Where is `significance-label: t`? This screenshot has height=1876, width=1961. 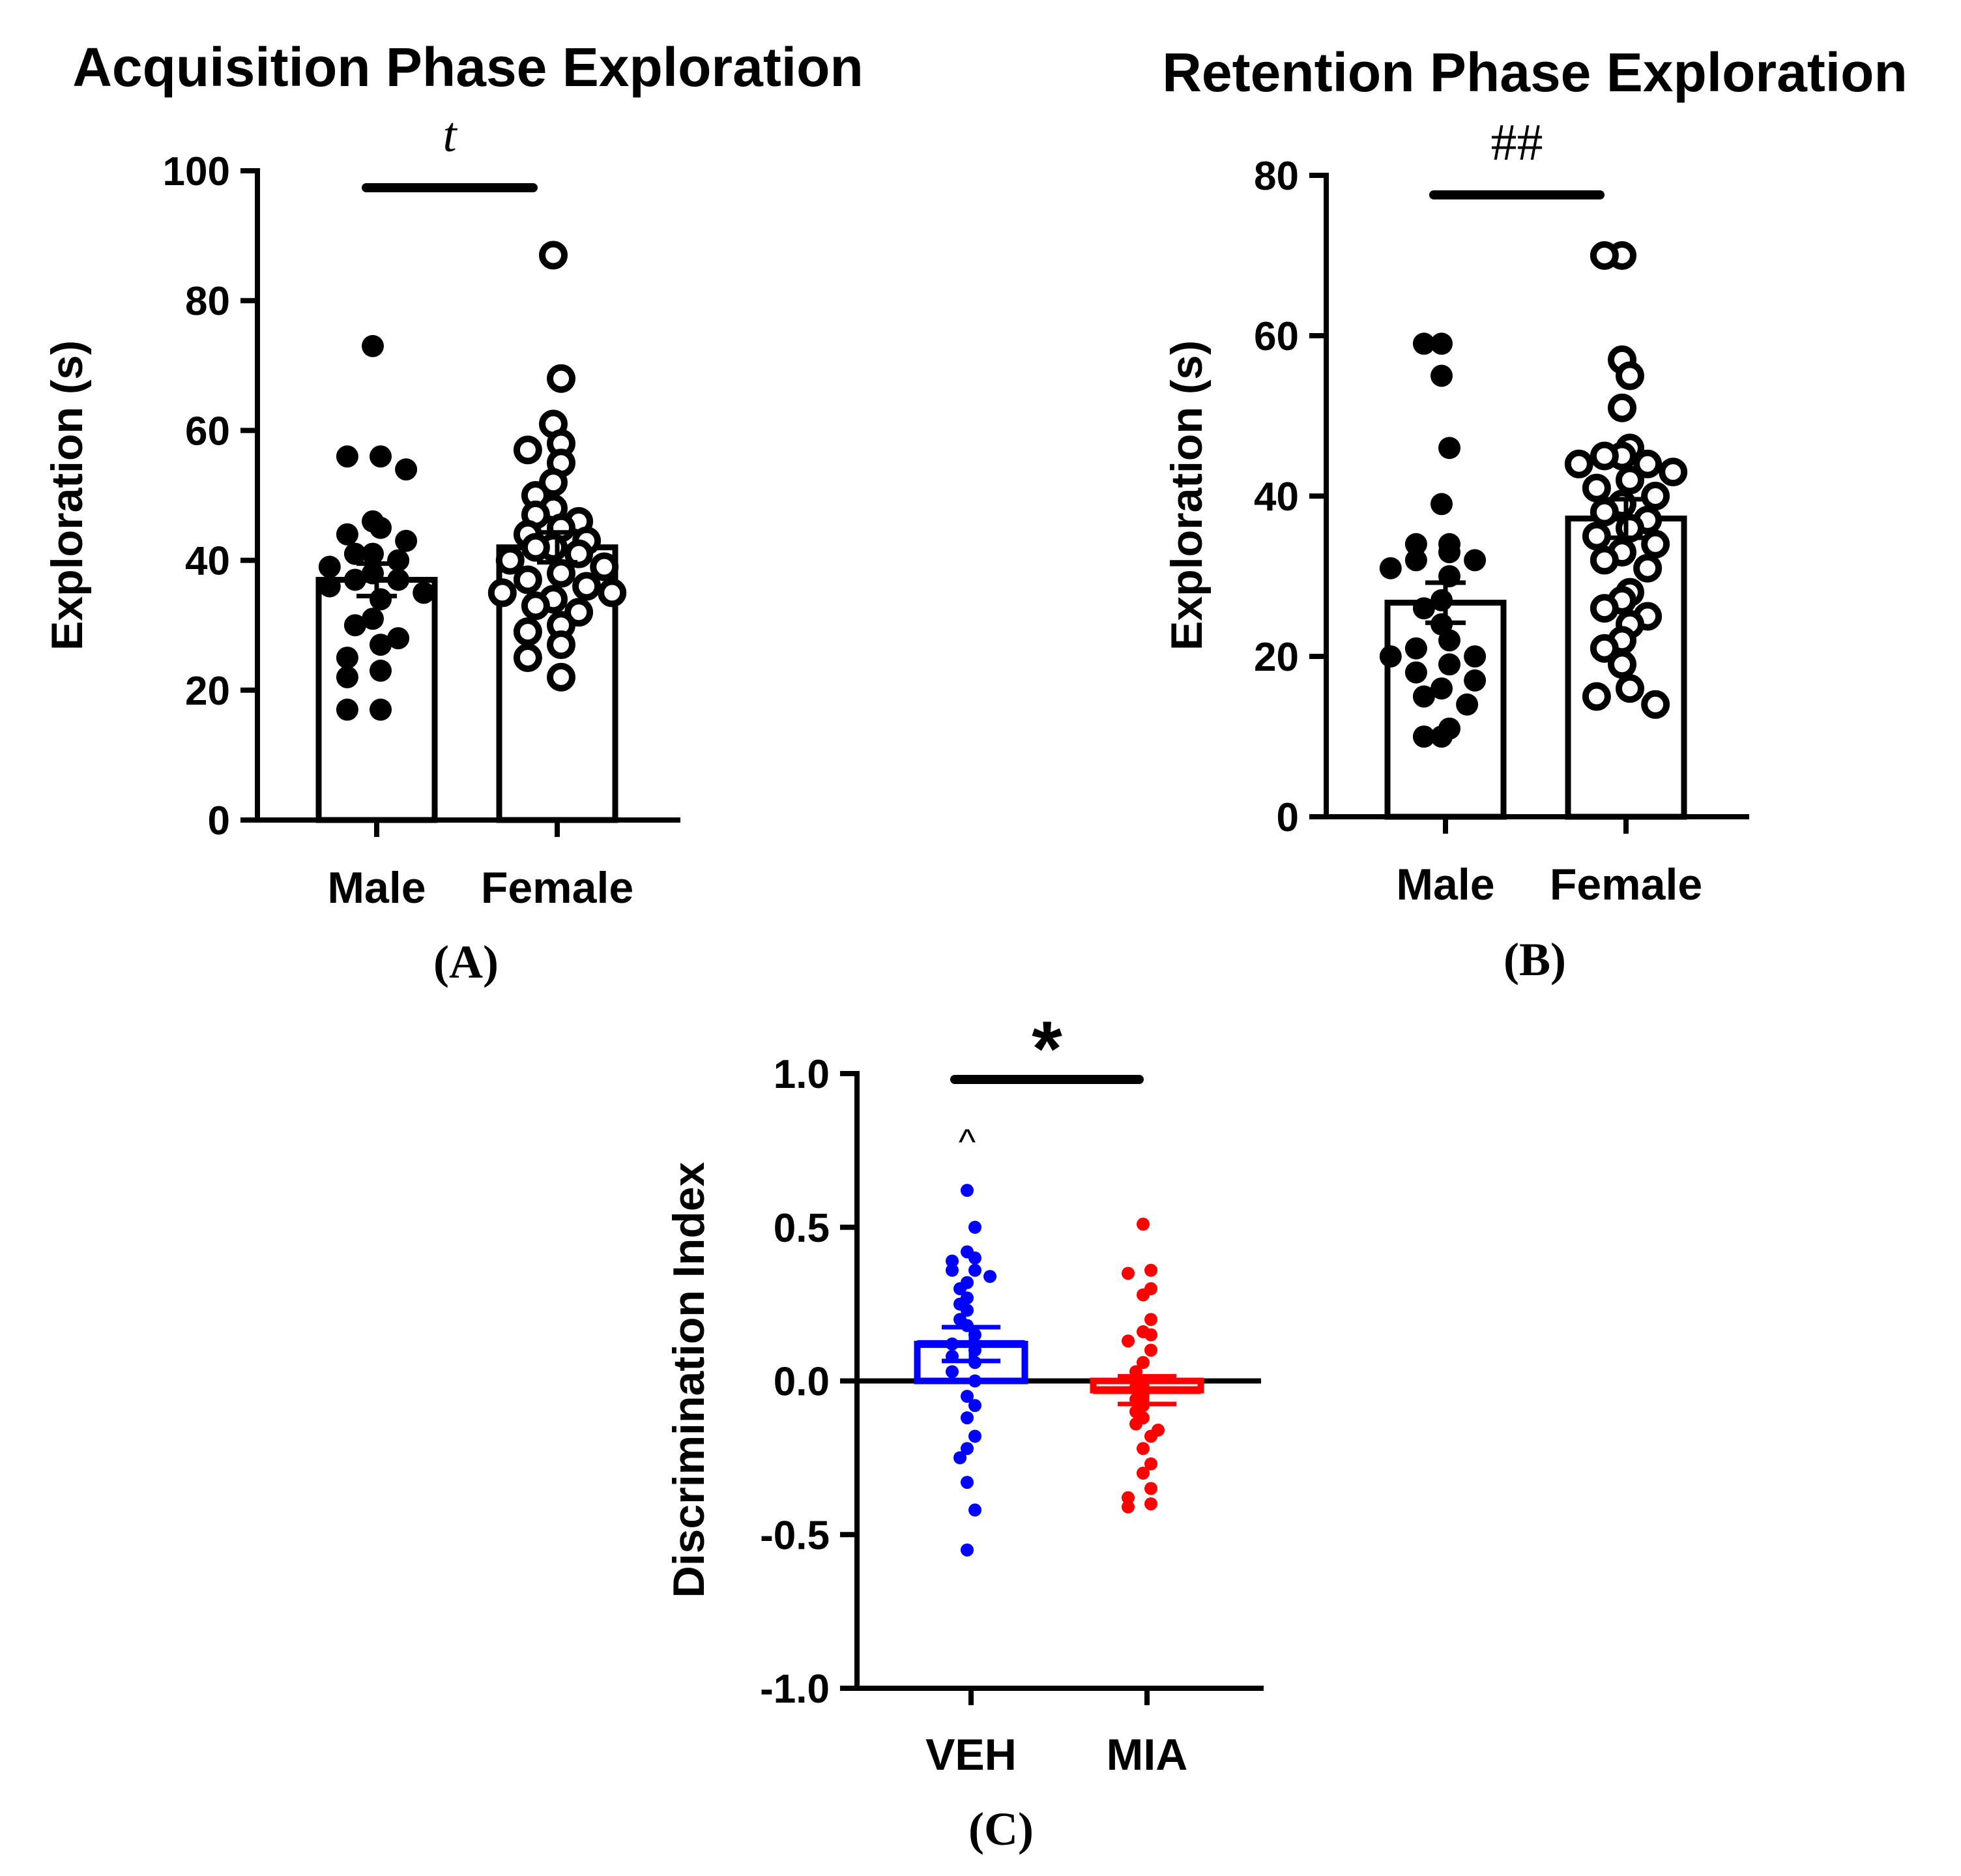 significance-label: t is located at coordinates (450, 135).